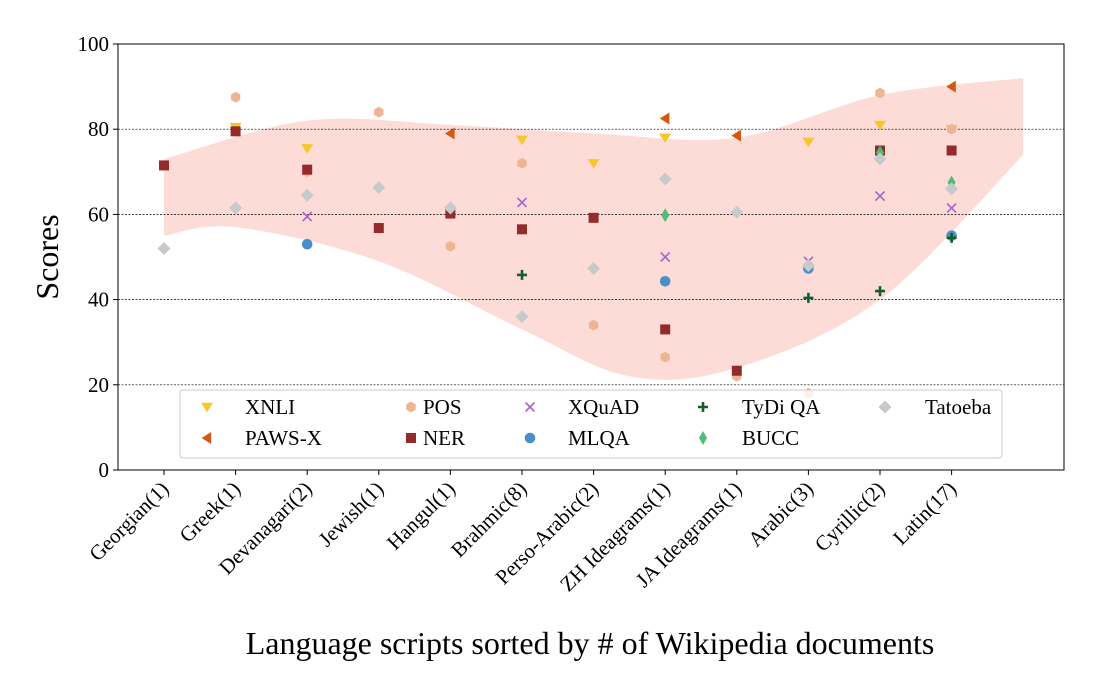 The height and width of the screenshot is (700, 1100). Describe the element at coordinates (530, 438) in the screenshot. I see `legend-marker-mlqa` at that location.